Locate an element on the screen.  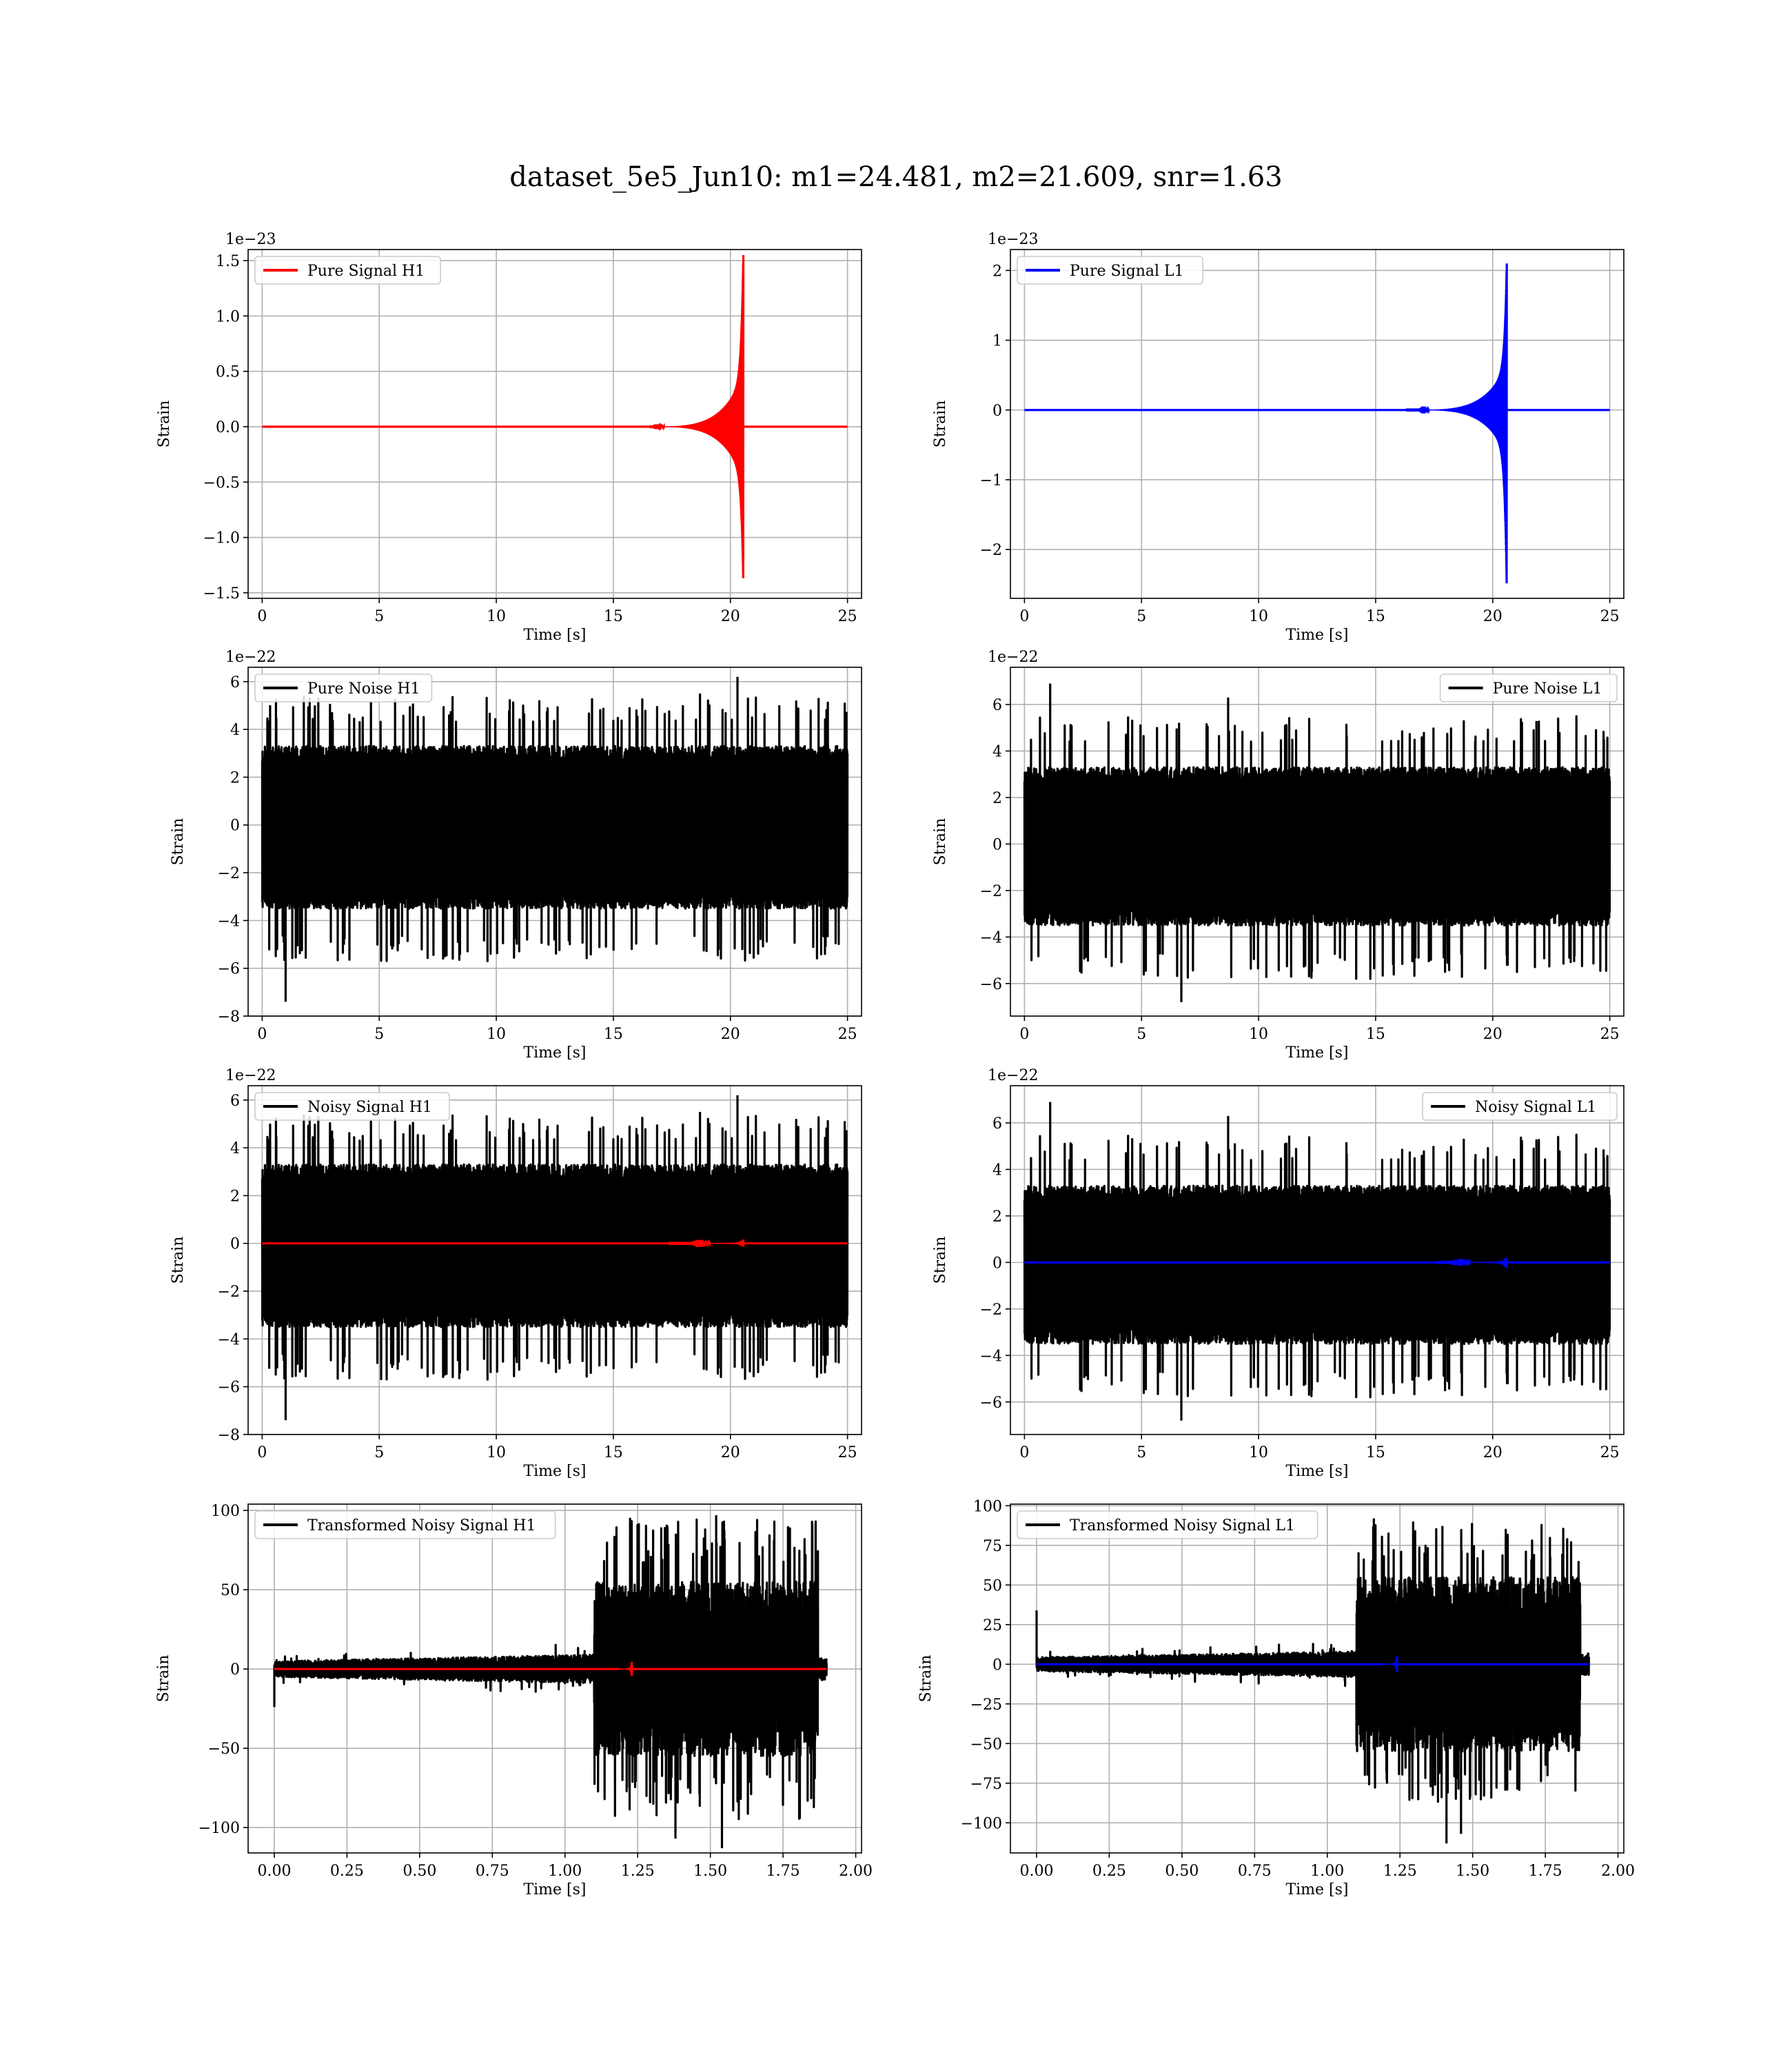
legend-label: Transformed Noisy Signal H1 is located at coordinates (421, 1526).